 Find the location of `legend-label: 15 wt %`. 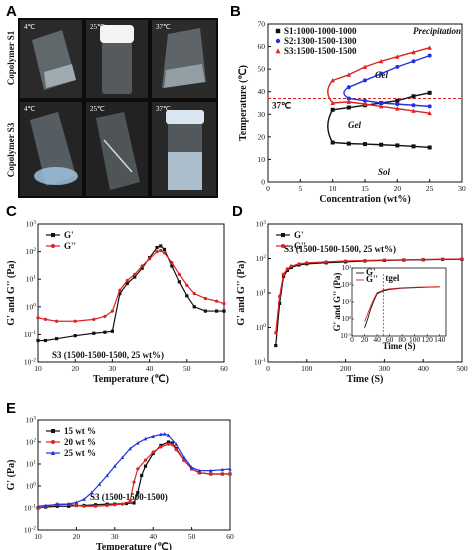

legend-label: 15 wt % is located at coordinates (80, 431).